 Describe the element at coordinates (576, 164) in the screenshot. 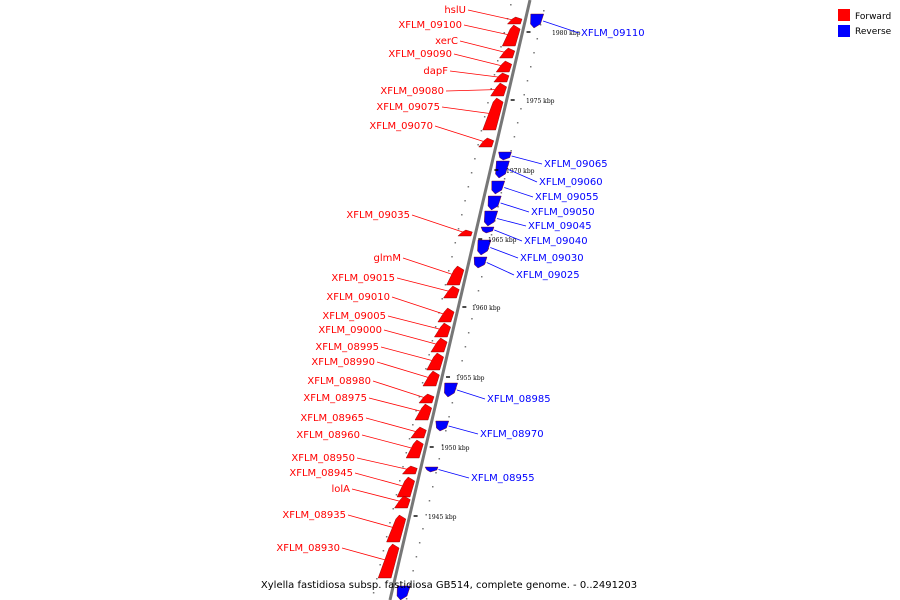

I see `gene-label-xflm-09065: XFLM_09065` at that location.